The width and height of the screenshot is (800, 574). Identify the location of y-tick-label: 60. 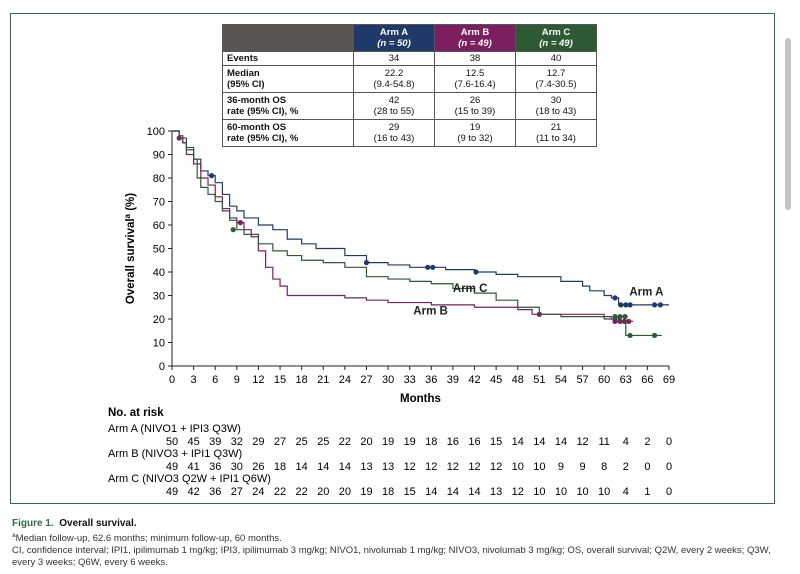
(159, 226).